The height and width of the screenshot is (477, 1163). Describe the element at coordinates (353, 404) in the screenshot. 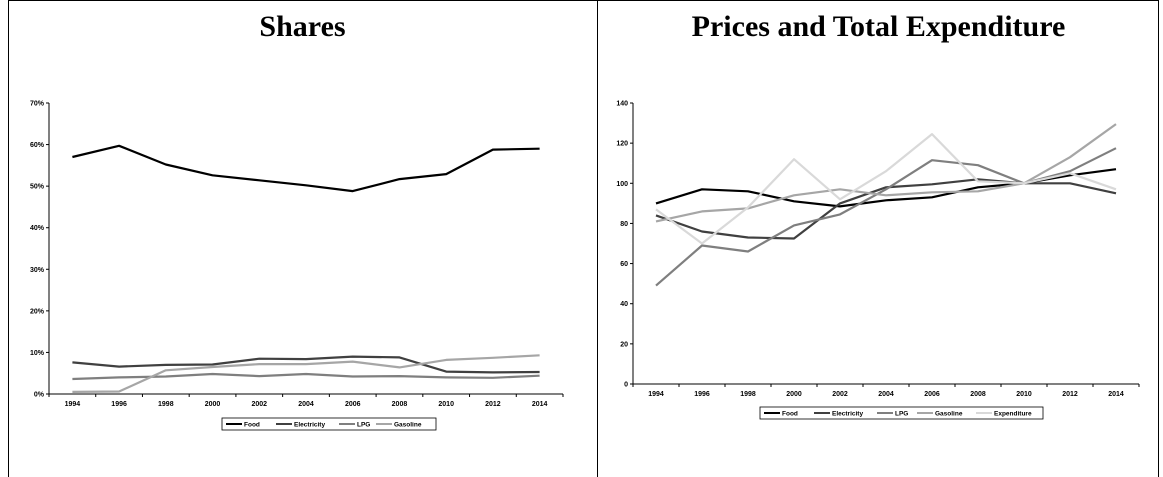

I see `x-tick-label: 2006` at that location.